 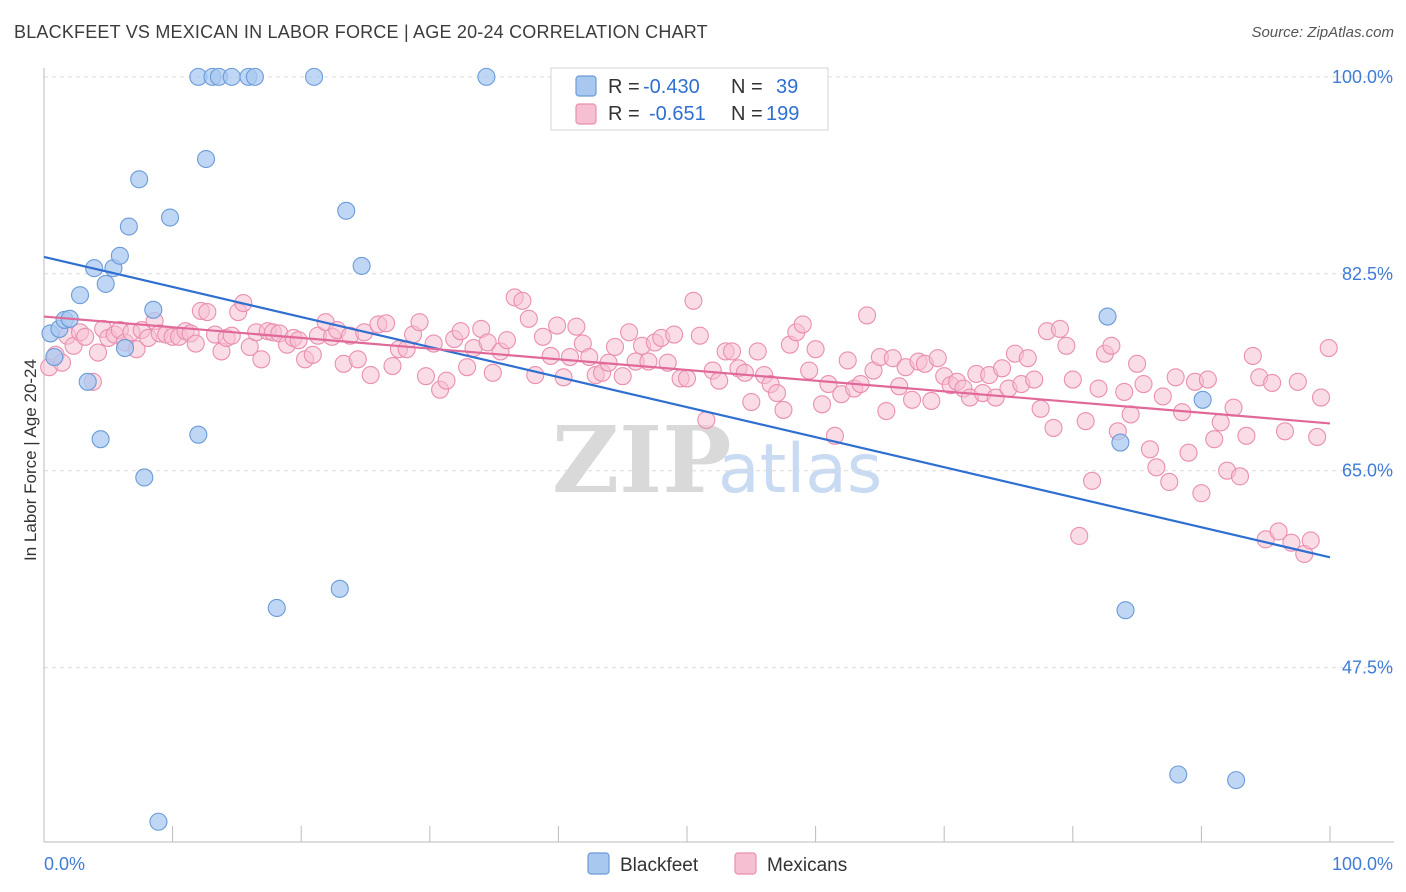 I want to click on y-axis-label: In Labor Force | Age 20-24, so click(x=30, y=460).